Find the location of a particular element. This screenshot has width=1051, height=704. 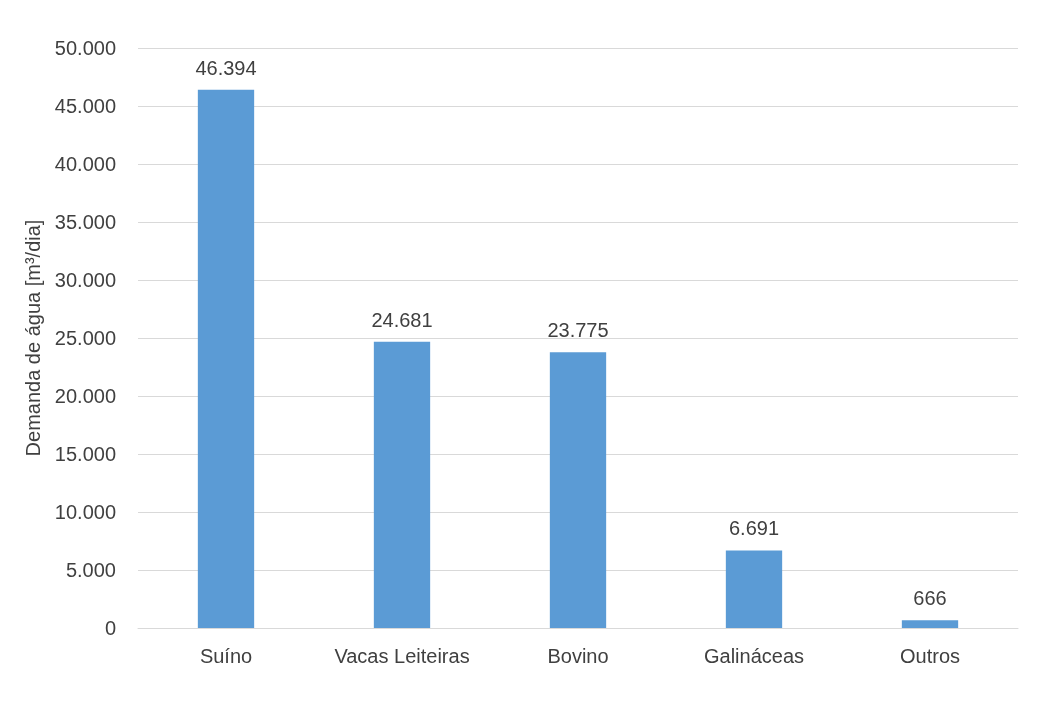

data-label: 6.691 is located at coordinates (754, 528).